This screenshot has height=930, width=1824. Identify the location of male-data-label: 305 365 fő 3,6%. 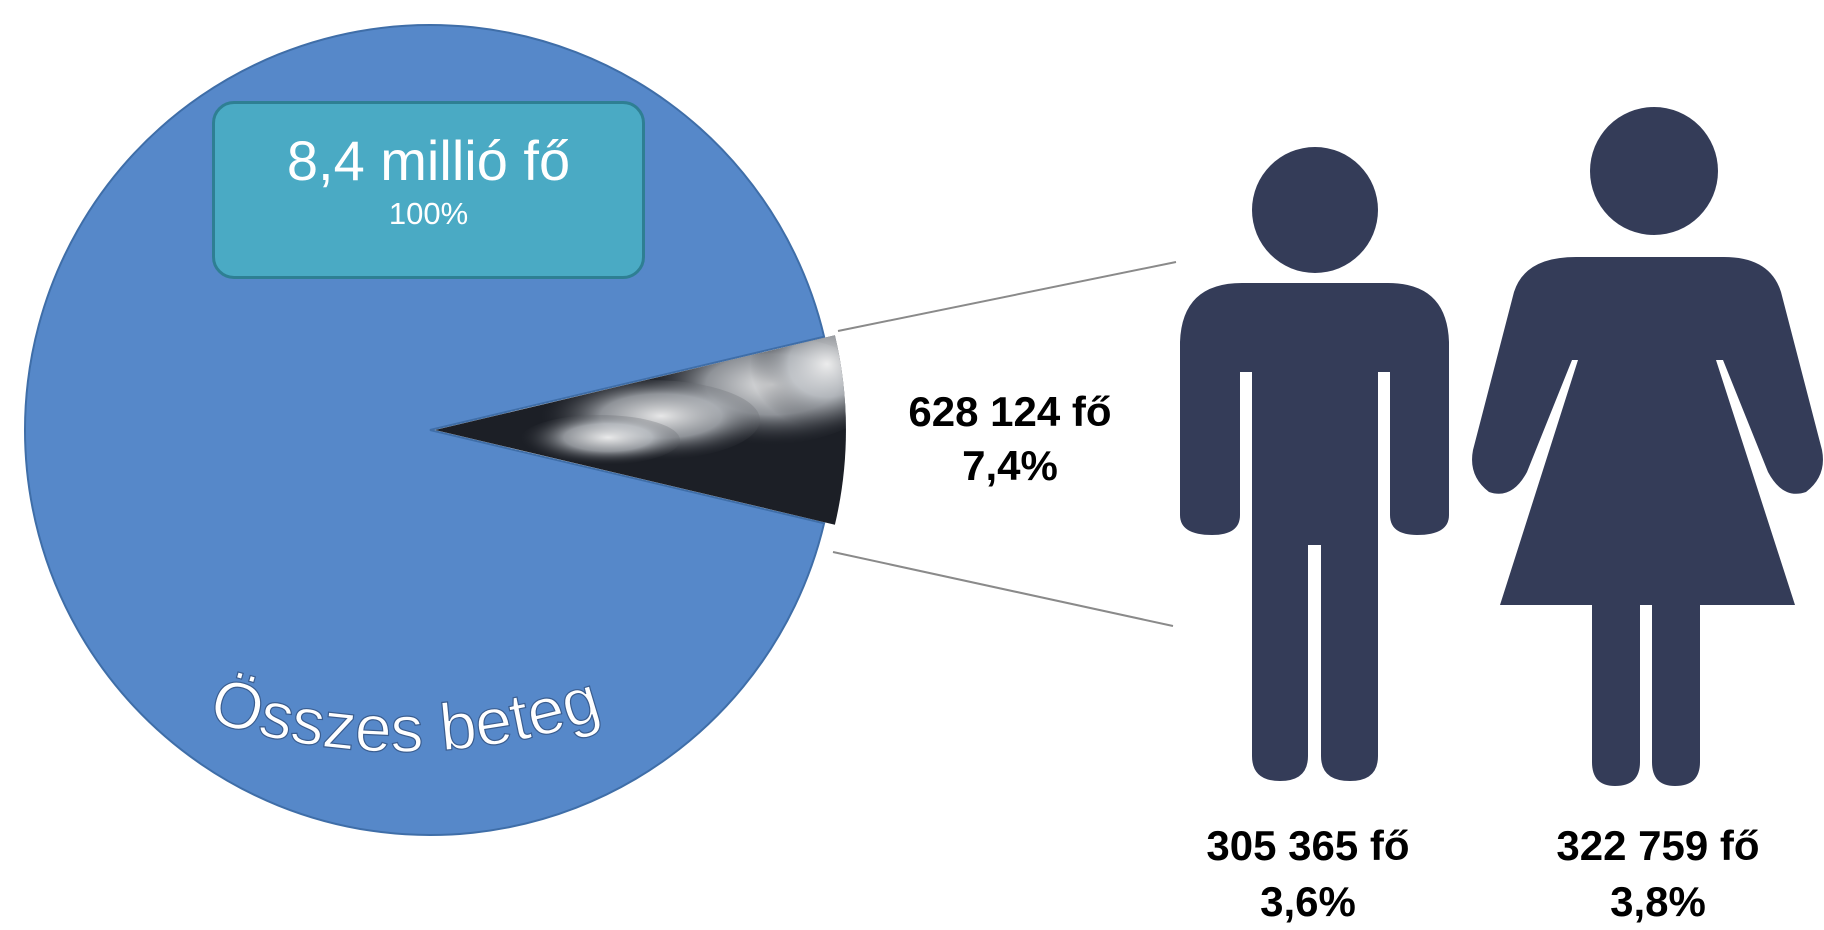
(1308, 874).